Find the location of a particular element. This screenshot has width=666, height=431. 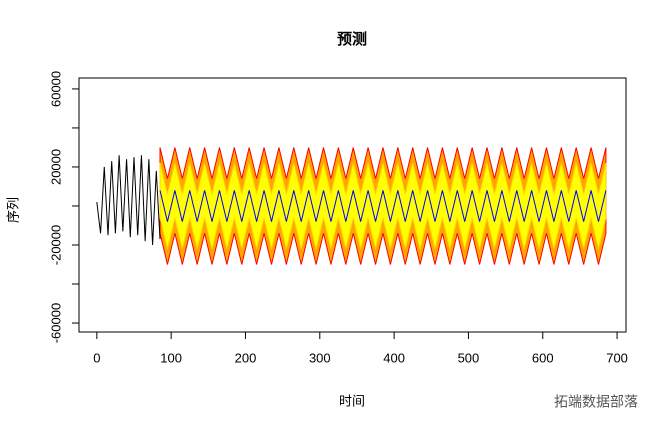

forecast-band is located at coordinates (383, 206).